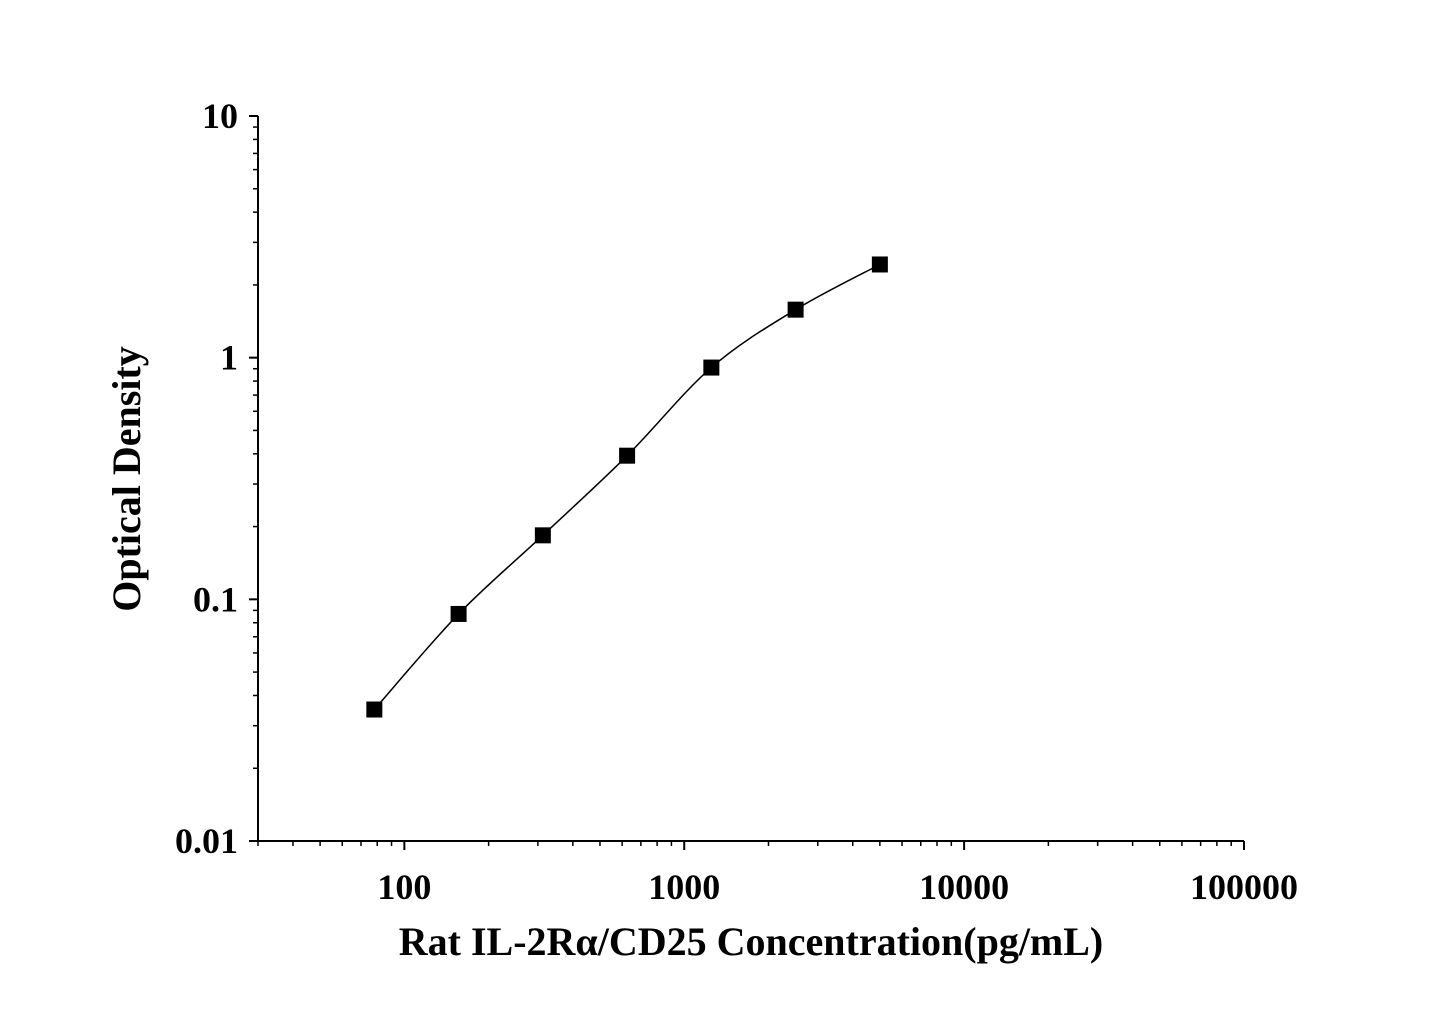  Describe the element at coordinates (126, 479) in the screenshot. I see `y-axis-title: Optical Density` at that location.